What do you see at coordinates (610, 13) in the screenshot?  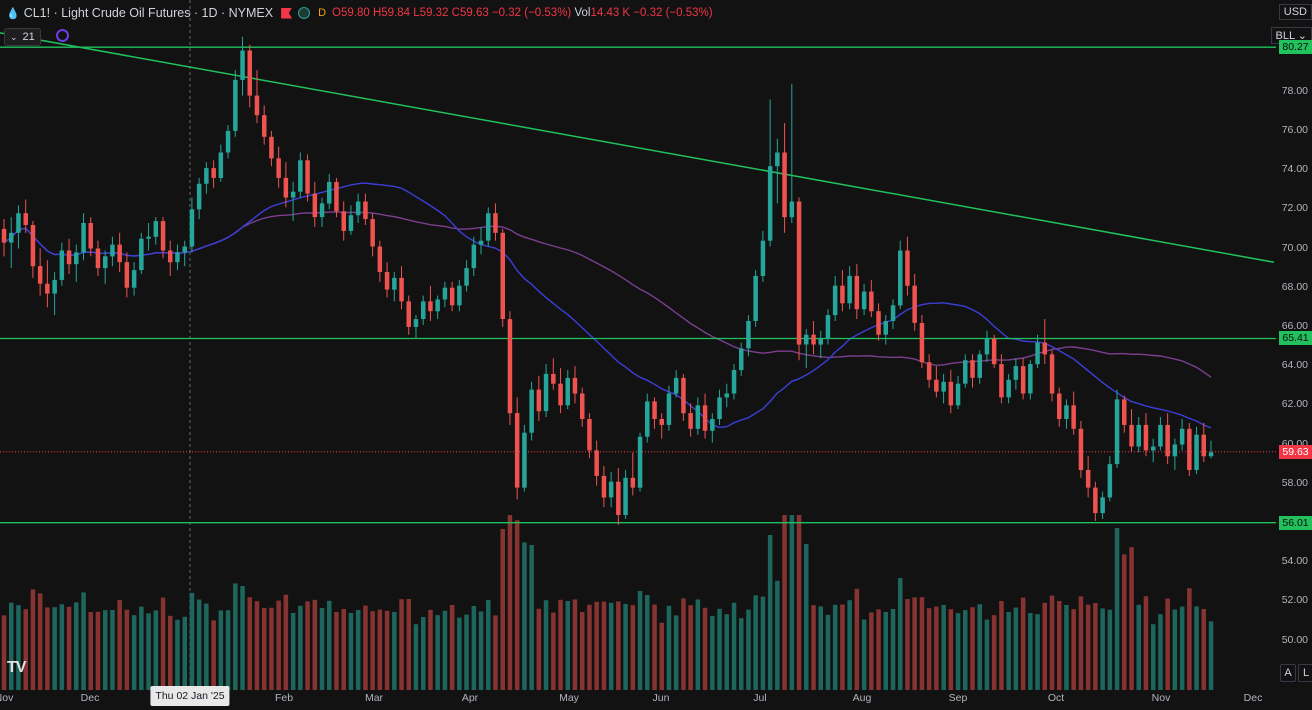 I see `volume-value: 14.43 K` at bounding box center [610, 13].